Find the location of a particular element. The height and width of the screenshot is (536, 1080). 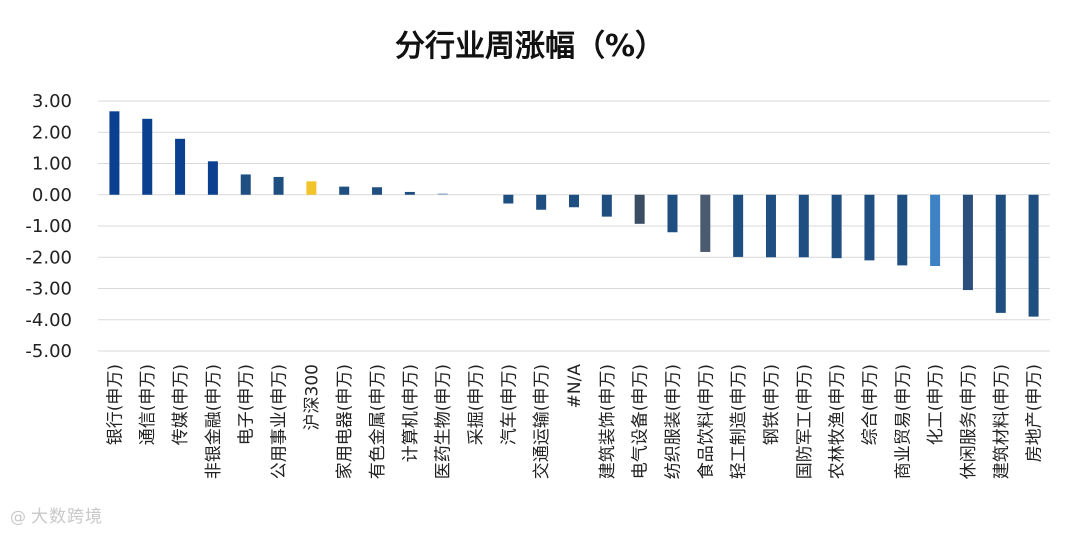

watermark-text: 大数跨境 is located at coordinates (67, 517).